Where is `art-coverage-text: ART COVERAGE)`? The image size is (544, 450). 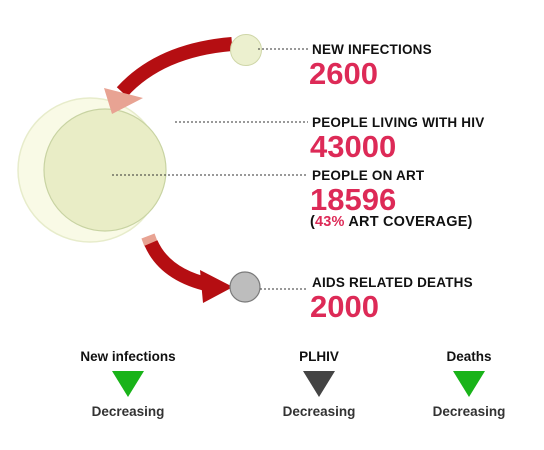
art-coverage-text: ART COVERAGE) is located at coordinates (408, 222).